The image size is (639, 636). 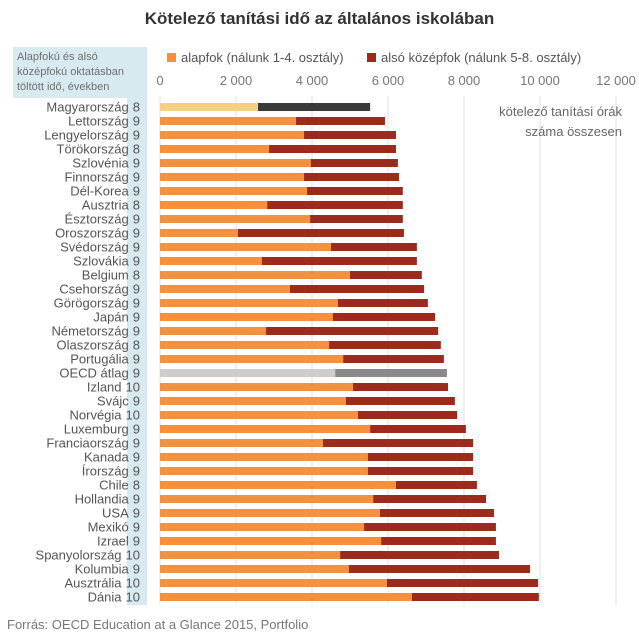 What do you see at coordinates (104, 387) in the screenshot?
I see `country-label: Izland` at bounding box center [104, 387].